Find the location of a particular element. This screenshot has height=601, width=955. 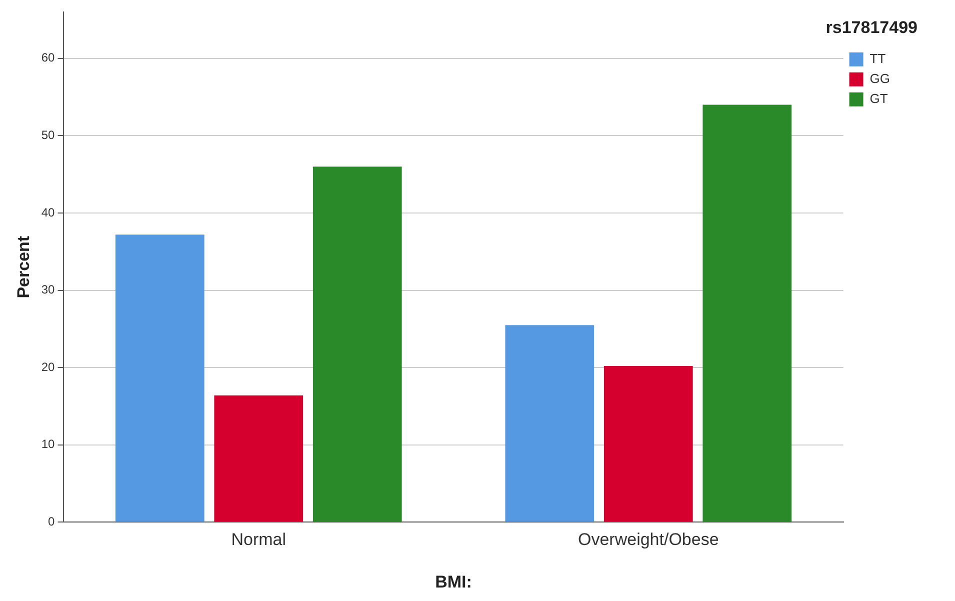

x-tick-label: Normal is located at coordinates (258, 540).